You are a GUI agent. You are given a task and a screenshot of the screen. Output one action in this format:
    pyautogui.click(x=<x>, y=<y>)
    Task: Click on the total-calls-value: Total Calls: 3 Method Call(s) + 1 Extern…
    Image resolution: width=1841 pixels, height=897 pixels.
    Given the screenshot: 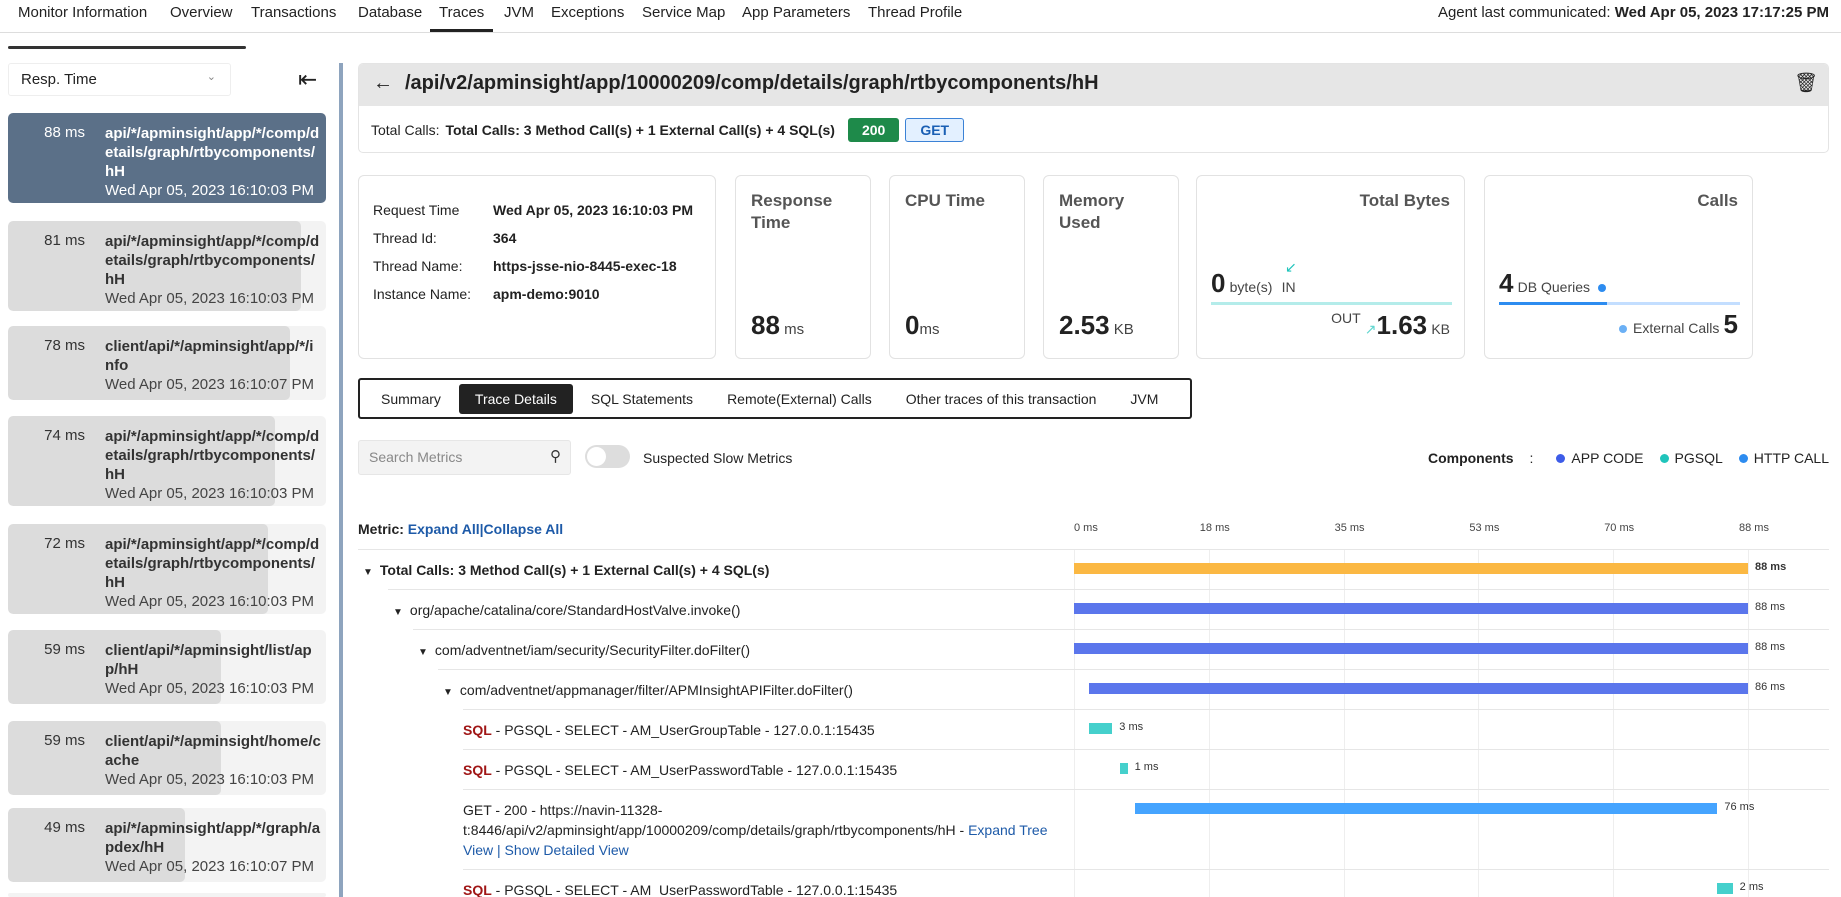 What is the action you would take?
    pyautogui.click(x=640, y=130)
    